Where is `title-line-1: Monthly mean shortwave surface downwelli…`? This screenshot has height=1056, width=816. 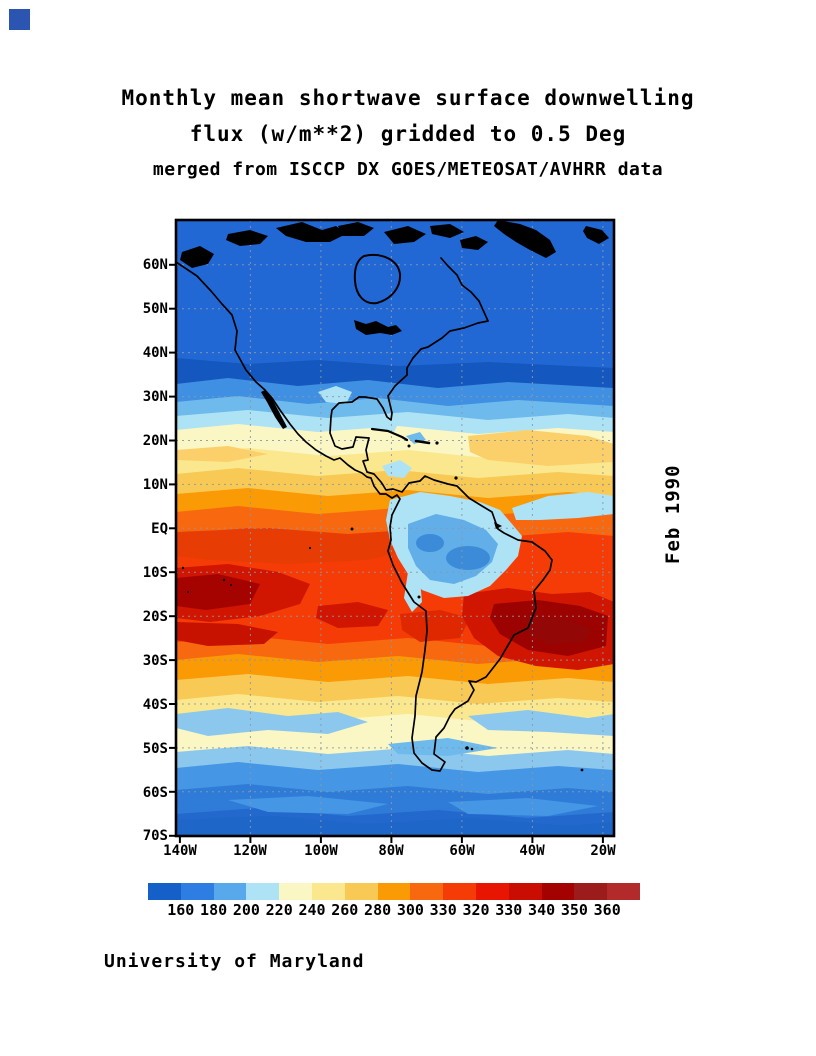 title-line-1: Monthly mean shortwave surface downwelli… is located at coordinates (408, 98).